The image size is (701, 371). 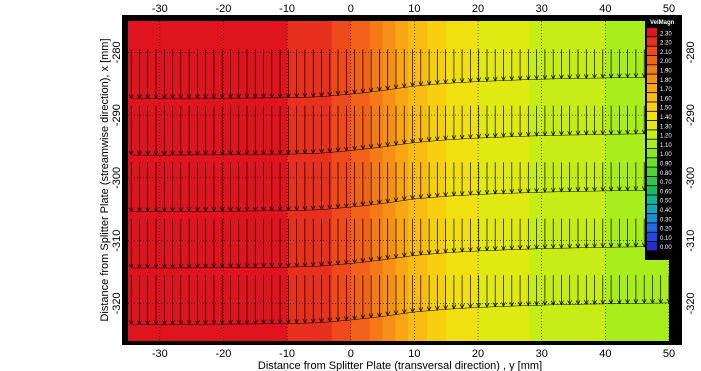 I want to click on y-tick-labels-left: -280 -290 -300 -310 -320, so click(x=117, y=177).